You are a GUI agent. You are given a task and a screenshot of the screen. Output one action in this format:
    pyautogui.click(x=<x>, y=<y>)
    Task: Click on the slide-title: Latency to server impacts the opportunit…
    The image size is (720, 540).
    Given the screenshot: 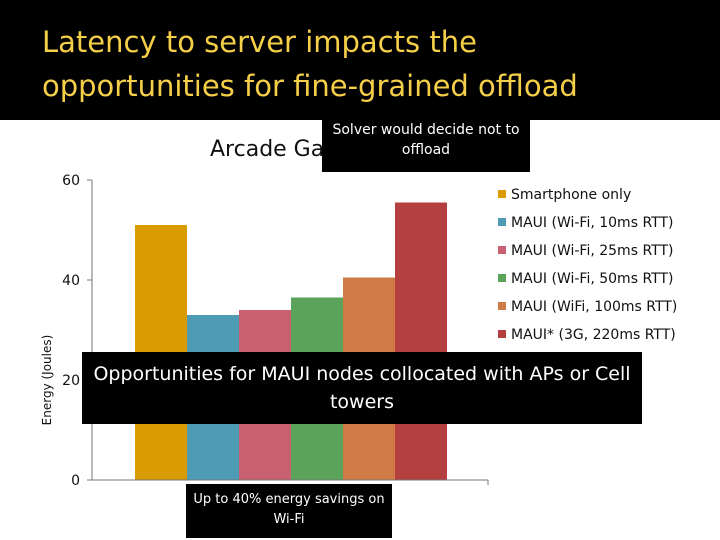 What is the action you would take?
    pyautogui.click(x=310, y=64)
    